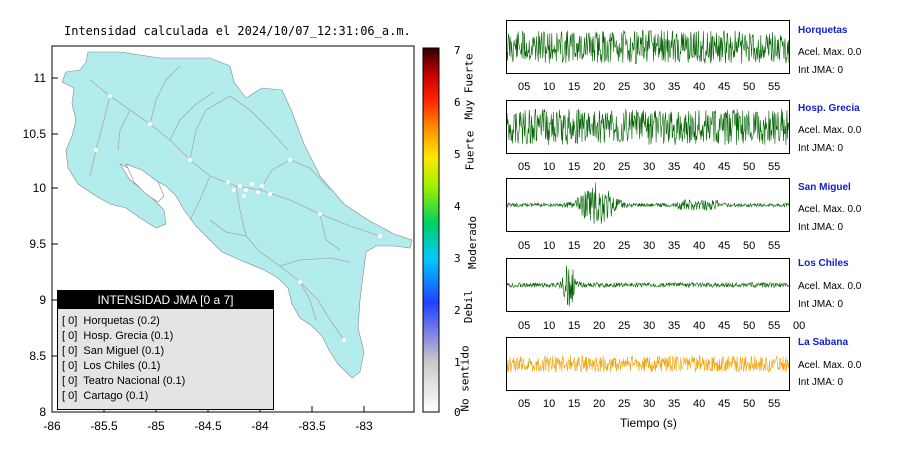 This screenshot has height=460, width=910. Describe the element at coordinates (134, 381) in the screenshot. I see `legend-station: Teatro Nacional (0.1)` at that location.